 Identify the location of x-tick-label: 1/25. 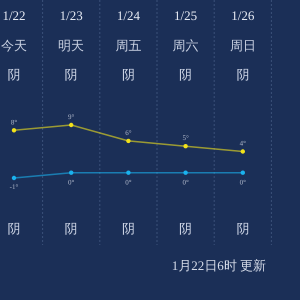
(186, 15).